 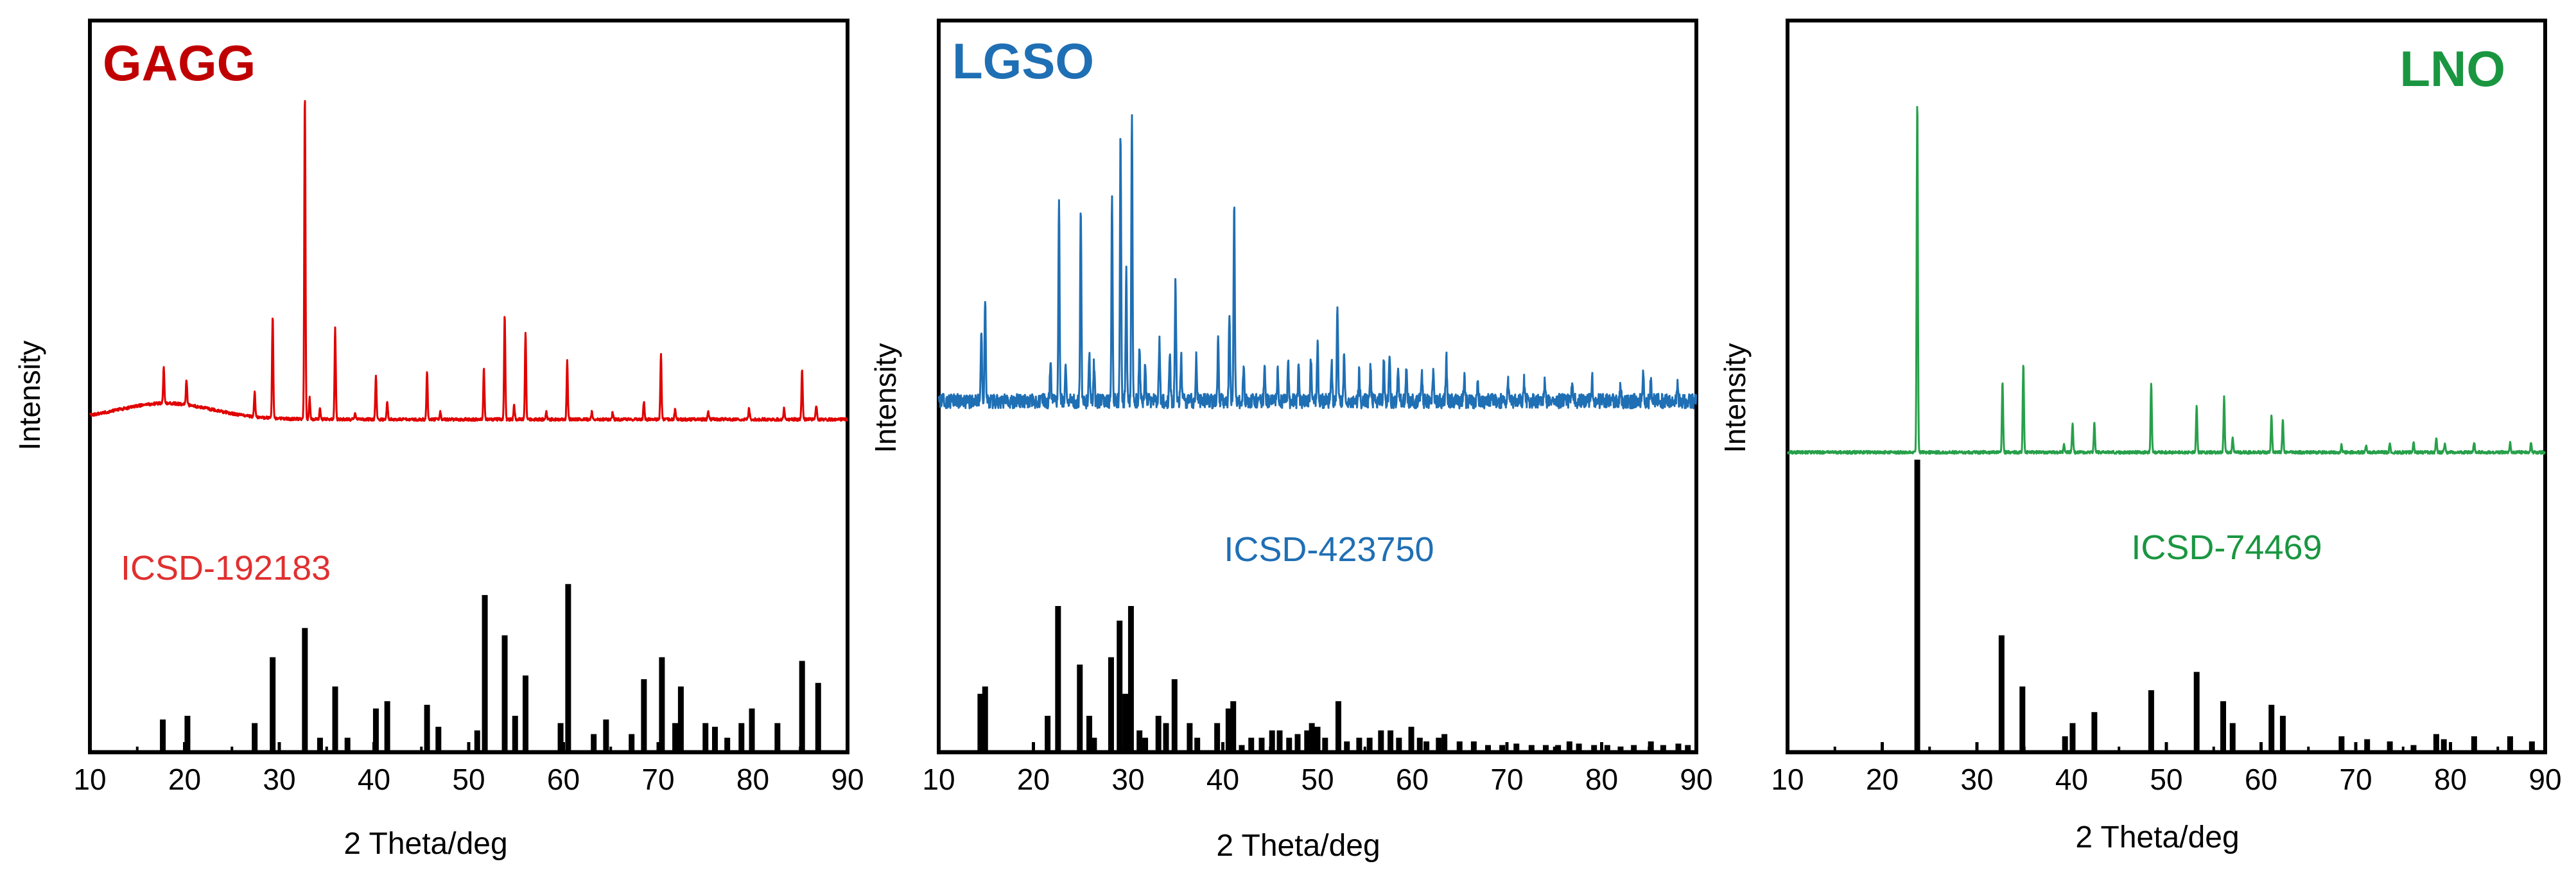 I want to click on chart-title: GAGG, so click(x=179, y=63).